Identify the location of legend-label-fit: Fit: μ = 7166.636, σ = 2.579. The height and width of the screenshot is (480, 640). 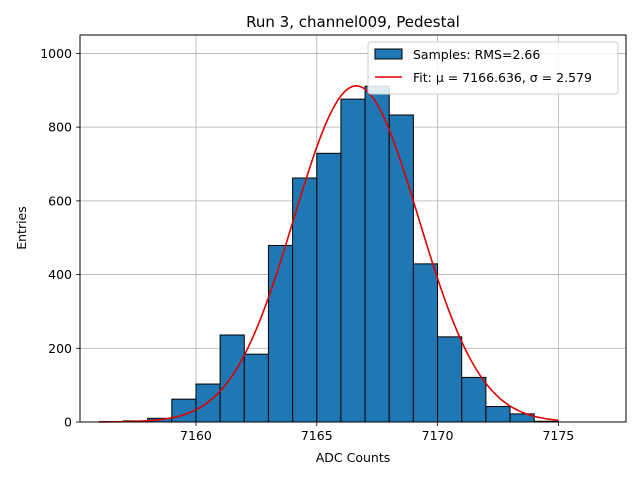
(502, 77).